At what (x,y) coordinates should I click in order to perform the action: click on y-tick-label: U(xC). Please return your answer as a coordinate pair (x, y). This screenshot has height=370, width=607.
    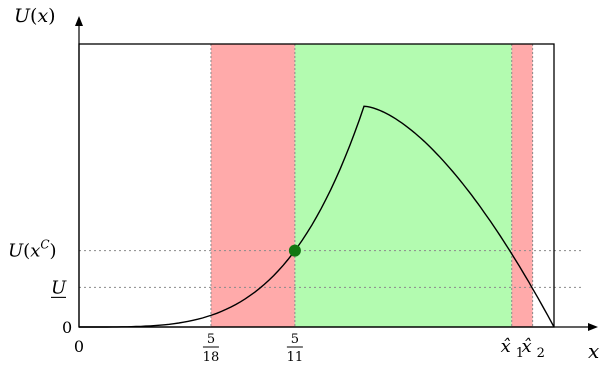
    Looking at the image, I should click on (32, 250).